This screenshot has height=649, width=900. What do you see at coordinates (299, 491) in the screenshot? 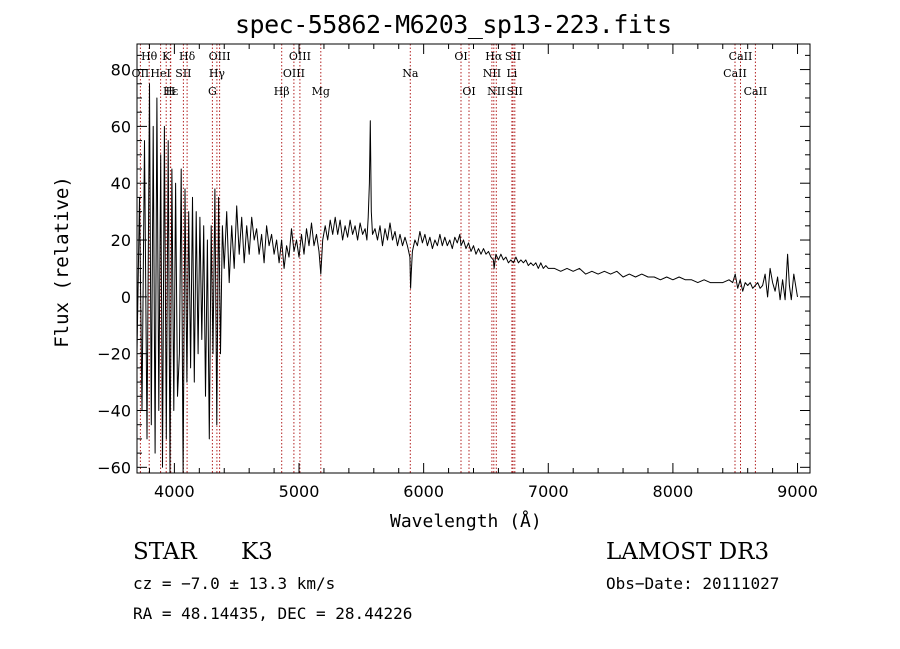
I see `x-tick-label-5000: 5000` at bounding box center [299, 491].